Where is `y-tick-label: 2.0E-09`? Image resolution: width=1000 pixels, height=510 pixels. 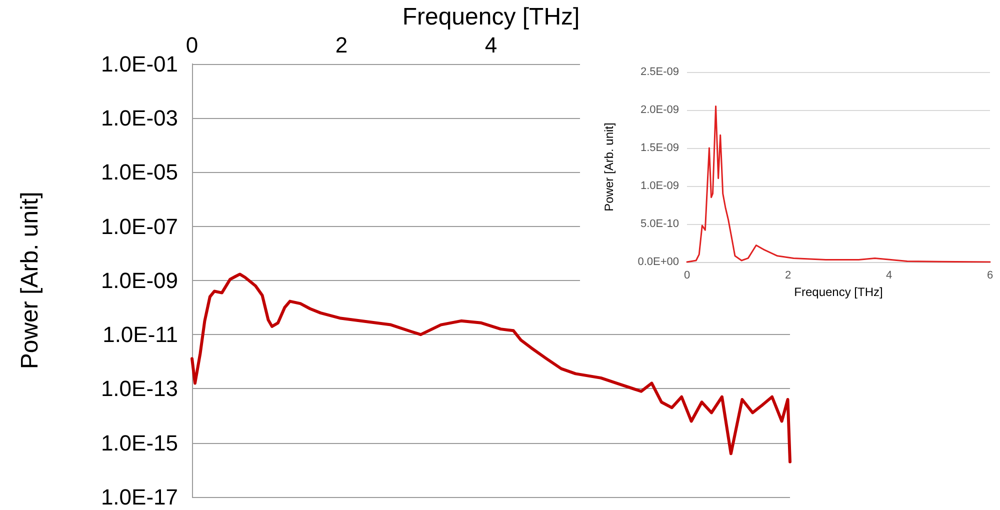
y-tick-label: 2.0E-09 is located at coordinates (659, 110).